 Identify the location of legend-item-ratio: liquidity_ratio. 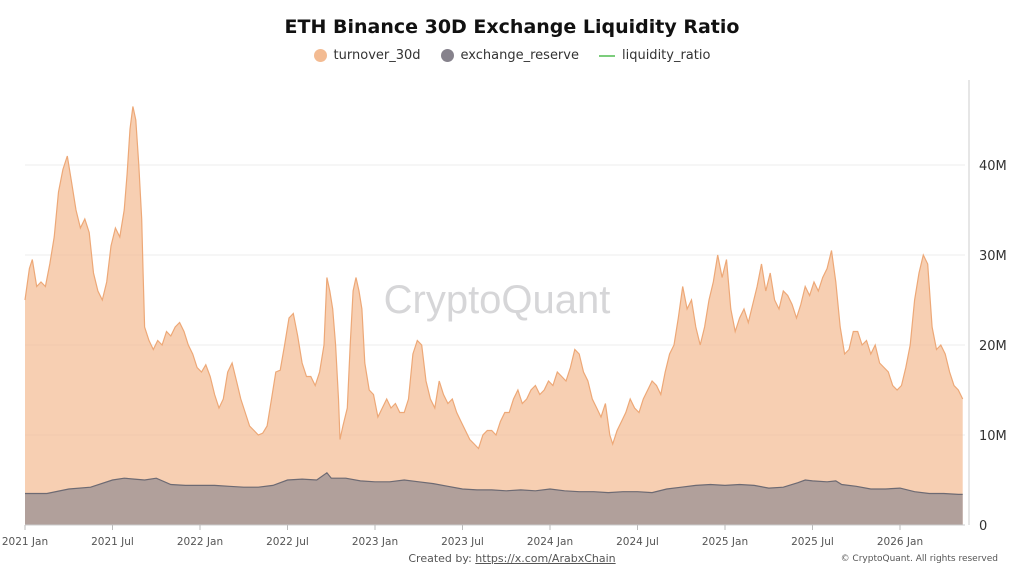
(654, 55).